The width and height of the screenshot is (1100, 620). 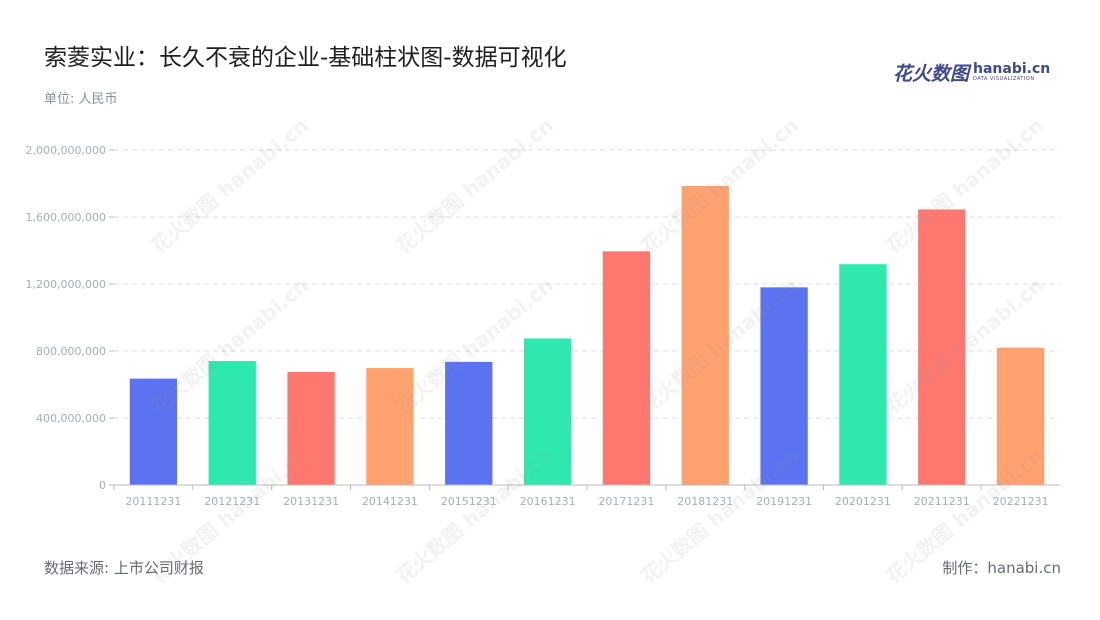 What do you see at coordinates (390, 501) in the screenshot?
I see `x-tick-label: 20141231` at bounding box center [390, 501].